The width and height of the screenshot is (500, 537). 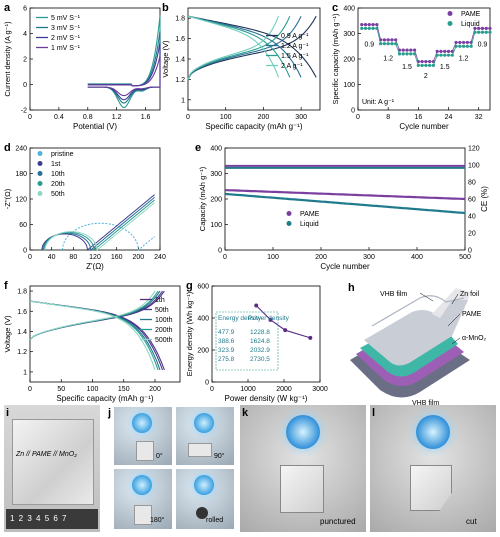 I want to click on photo-j-180deg: 180°, so click(x=143, y=499).